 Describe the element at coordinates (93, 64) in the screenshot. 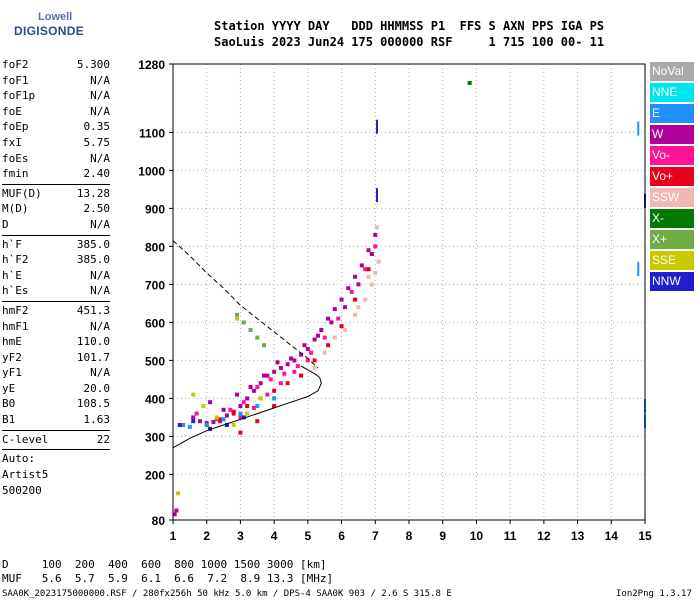

I see `parameter-value: 5.300` at that location.